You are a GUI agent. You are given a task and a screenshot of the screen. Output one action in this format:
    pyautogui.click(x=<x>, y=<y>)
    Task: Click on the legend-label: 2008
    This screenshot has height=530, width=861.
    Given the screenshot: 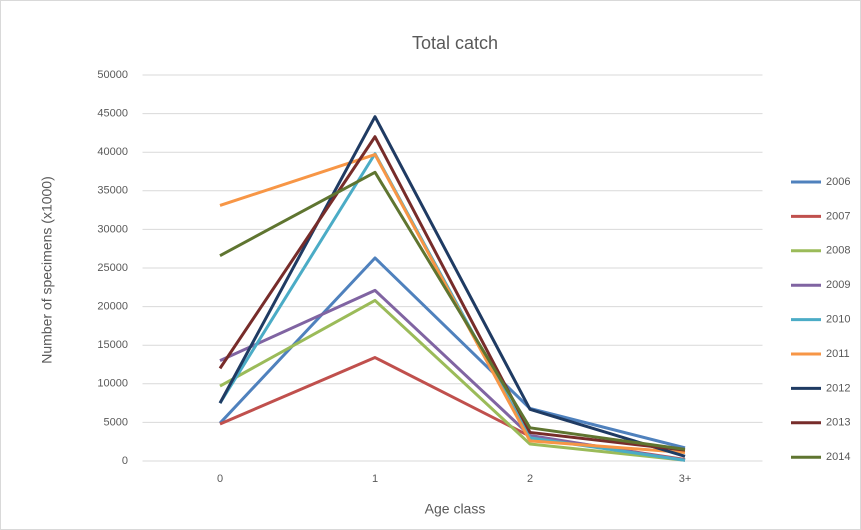 What is the action you would take?
    pyautogui.click(x=838, y=251)
    